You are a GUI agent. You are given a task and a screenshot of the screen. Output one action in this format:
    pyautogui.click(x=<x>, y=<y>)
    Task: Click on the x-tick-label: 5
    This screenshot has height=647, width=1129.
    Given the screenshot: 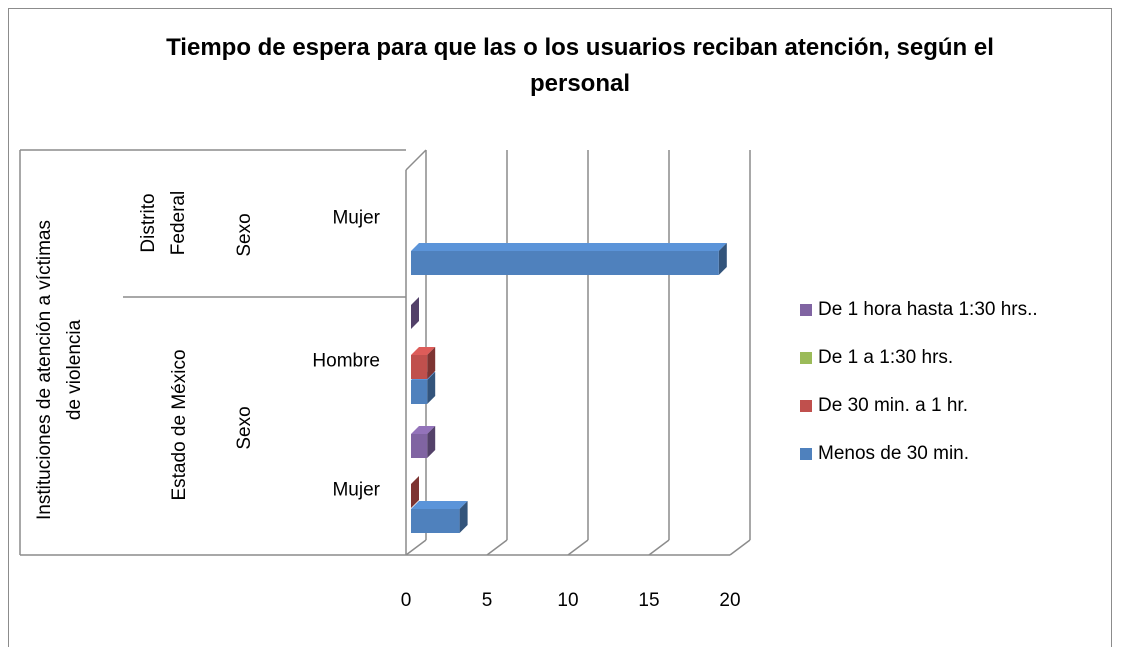 What is the action you would take?
    pyautogui.click(x=487, y=600)
    